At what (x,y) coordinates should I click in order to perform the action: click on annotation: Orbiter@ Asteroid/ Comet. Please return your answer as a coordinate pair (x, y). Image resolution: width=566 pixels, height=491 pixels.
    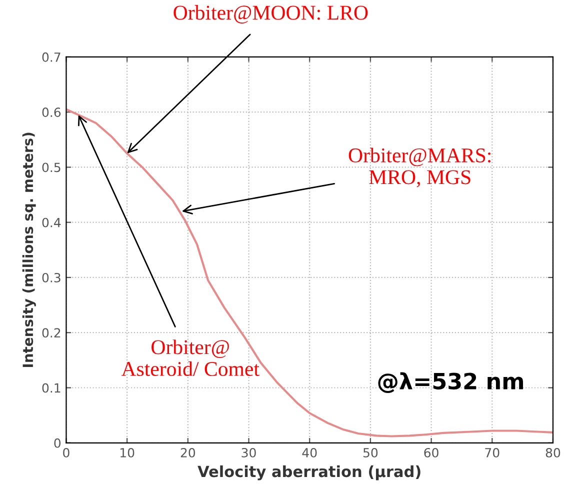
    Looking at the image, I should click on (190, 358).